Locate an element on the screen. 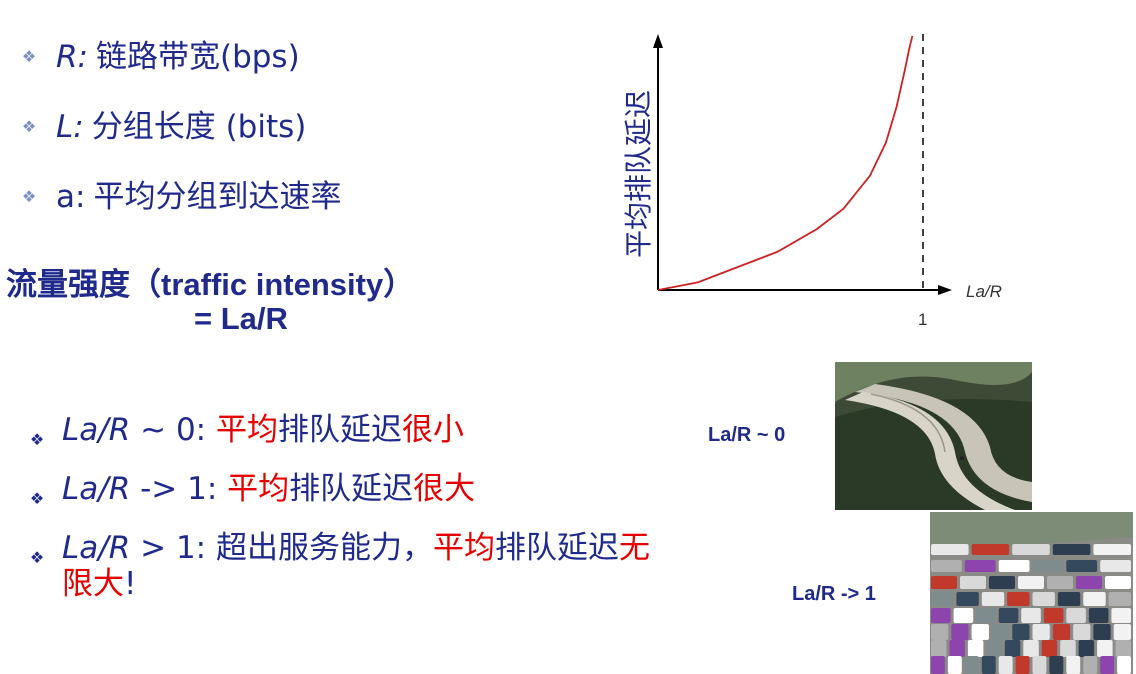  intensity-formula: = La/R is located at coordinates (241, 318).